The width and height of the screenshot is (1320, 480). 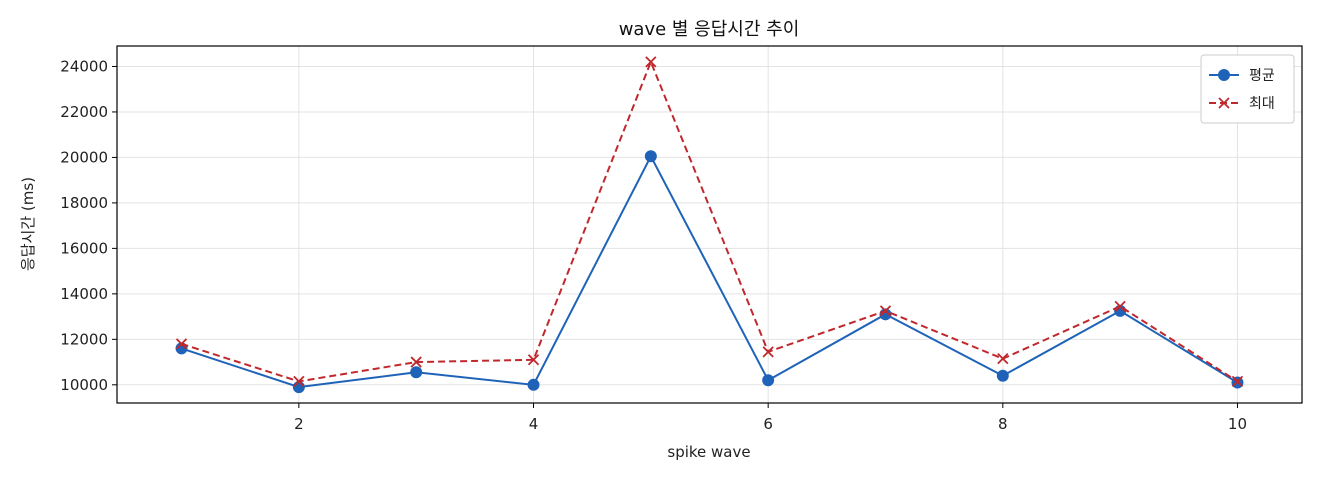 What do you see at coordinates (84, 157) in the screenshot?
I see `y-tick-label: 20000` at bounding box center [84, 157].